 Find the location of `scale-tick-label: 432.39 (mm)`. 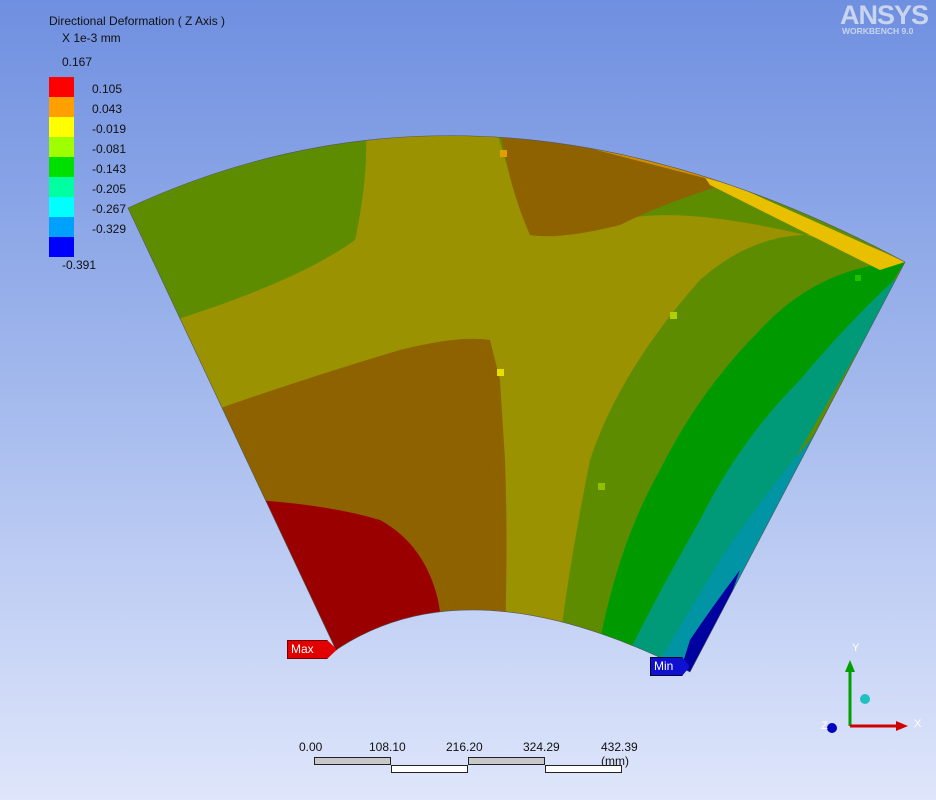

scale-tick-label: 432.39 (mm) is located at coordinates (619, 754).